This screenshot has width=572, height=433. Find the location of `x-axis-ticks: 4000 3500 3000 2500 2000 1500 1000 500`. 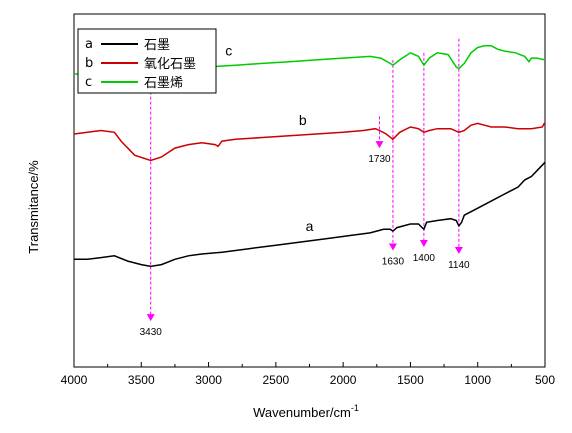

x-axis-ticks: 4000 3500 3000 2500 2000 1500 1000 500 is located at coordinates (308, 374).